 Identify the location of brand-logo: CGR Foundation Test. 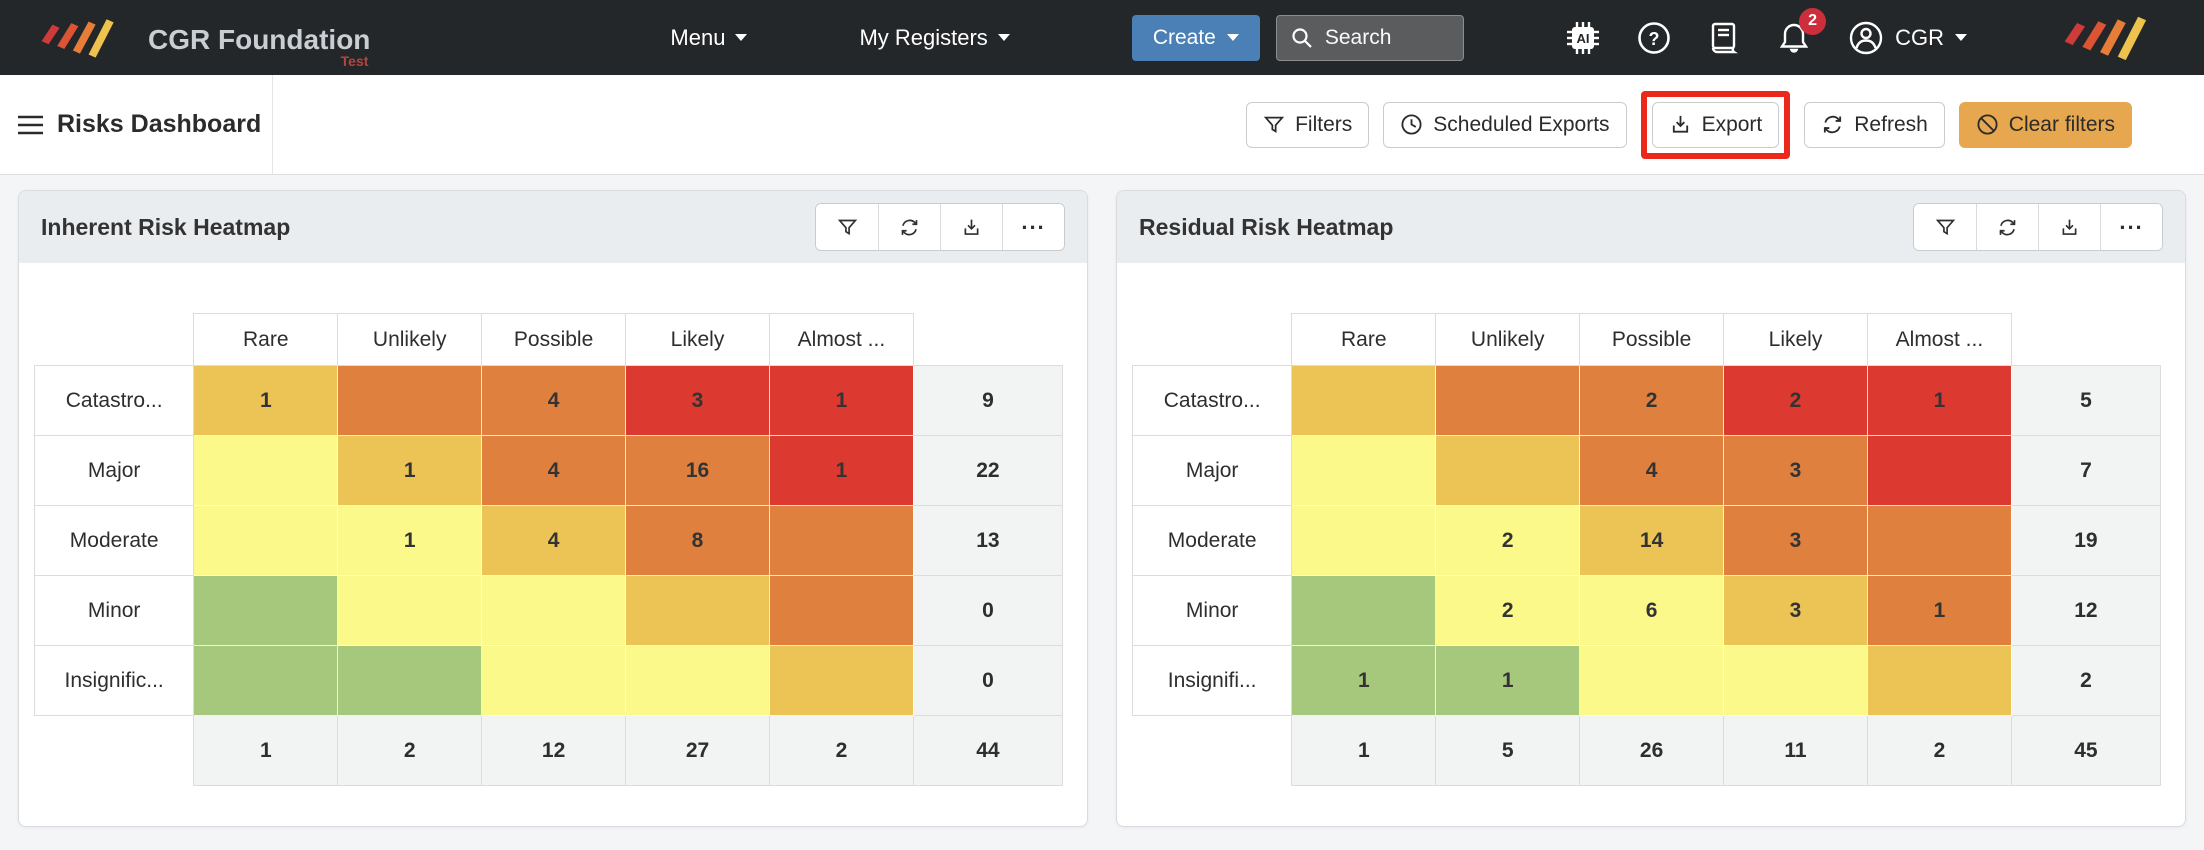
(205, 42).